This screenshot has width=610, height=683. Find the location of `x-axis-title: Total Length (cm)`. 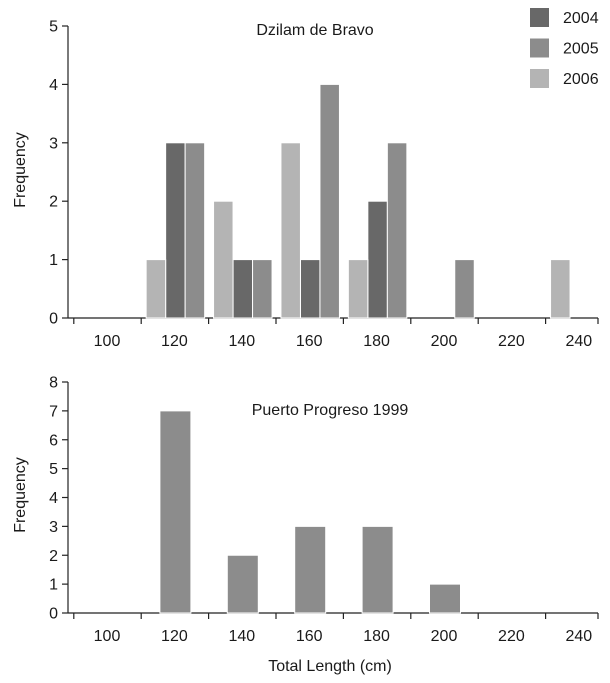

x-axis-title: Total Length (cm) is located at coordinates (330, 666).